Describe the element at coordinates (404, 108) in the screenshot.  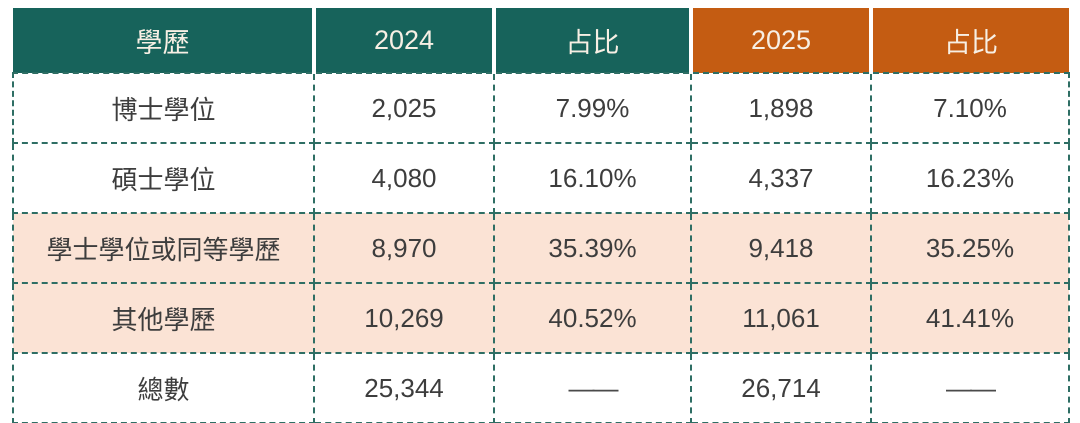
I see `value-cell: 2,025` at that location.